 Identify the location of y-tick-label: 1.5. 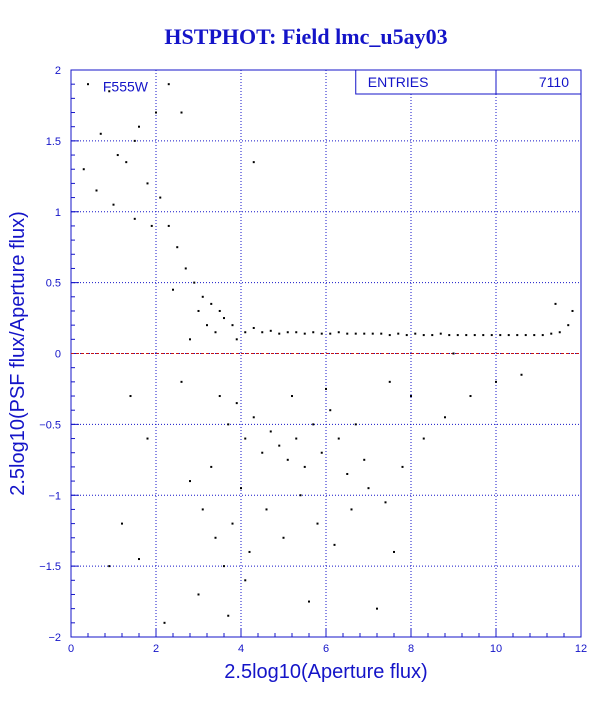
(53, 142).